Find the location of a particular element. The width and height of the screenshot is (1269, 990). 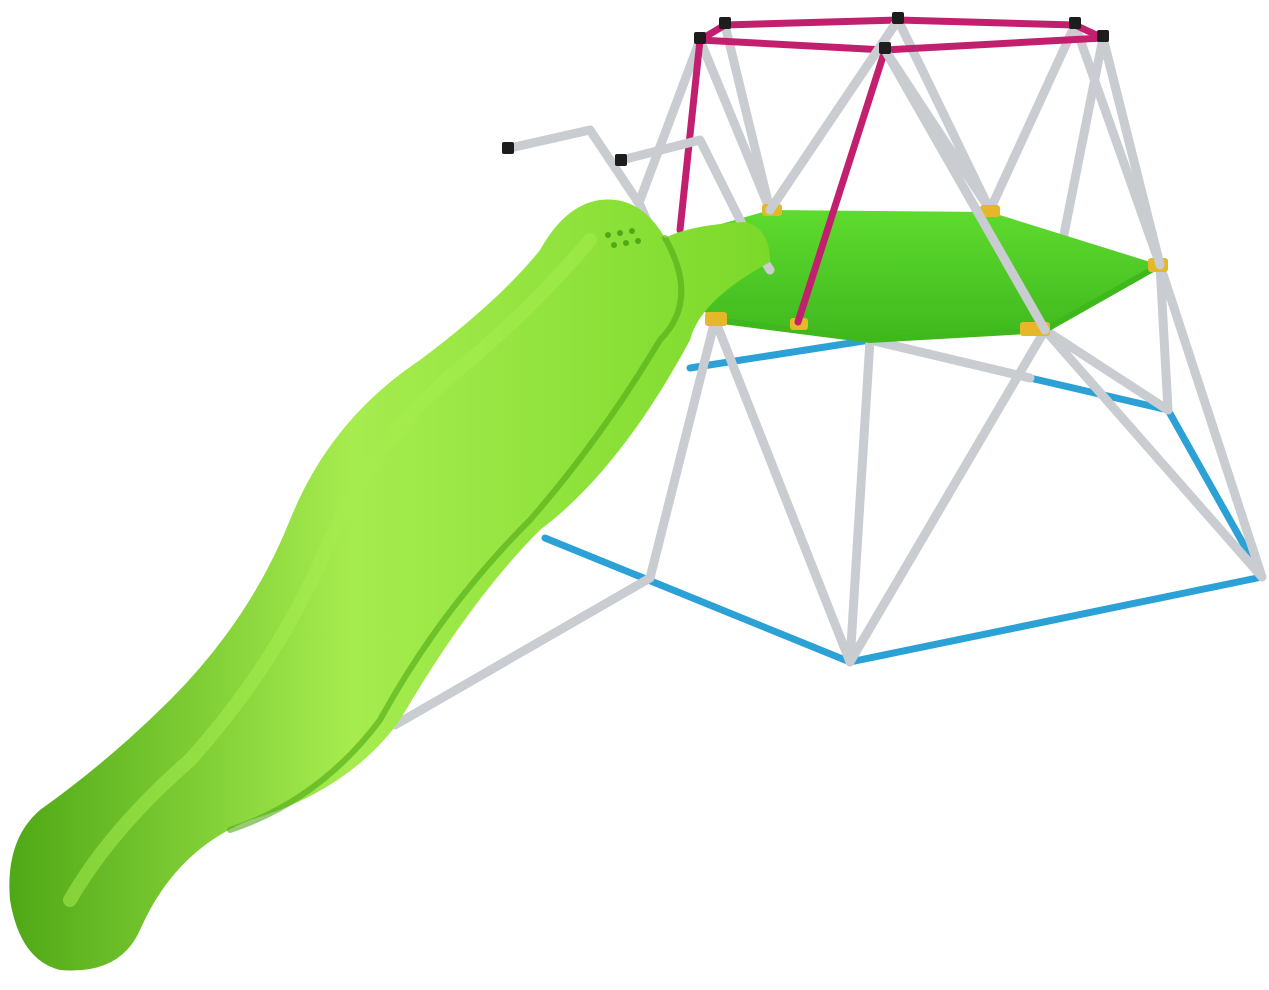

dome-frame-front is located at coordinates (965, 175).